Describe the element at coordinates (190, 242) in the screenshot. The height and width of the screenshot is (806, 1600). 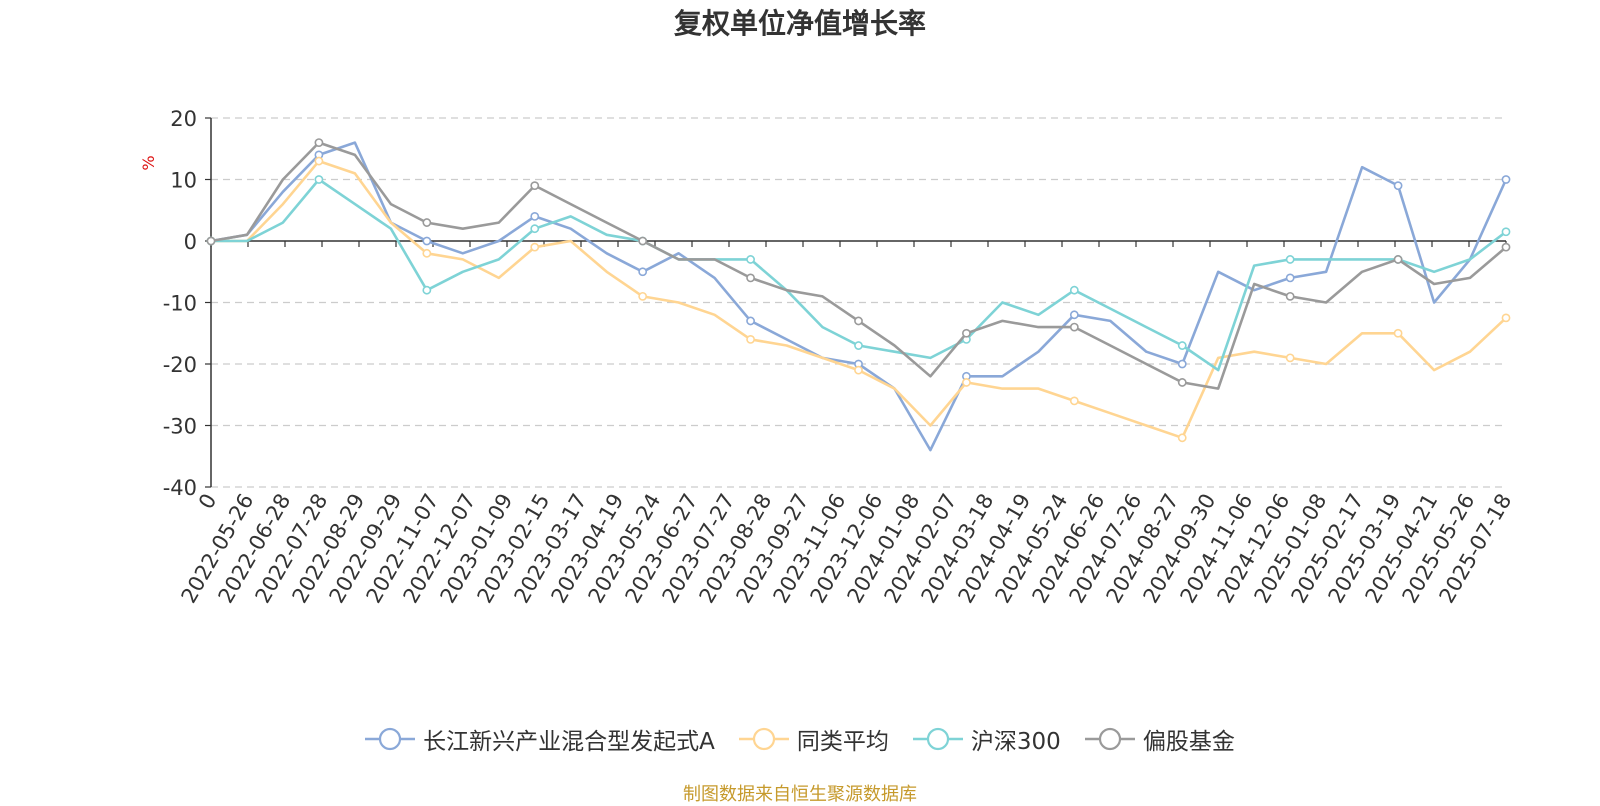
I see `y-tick-label: 0` at that location.